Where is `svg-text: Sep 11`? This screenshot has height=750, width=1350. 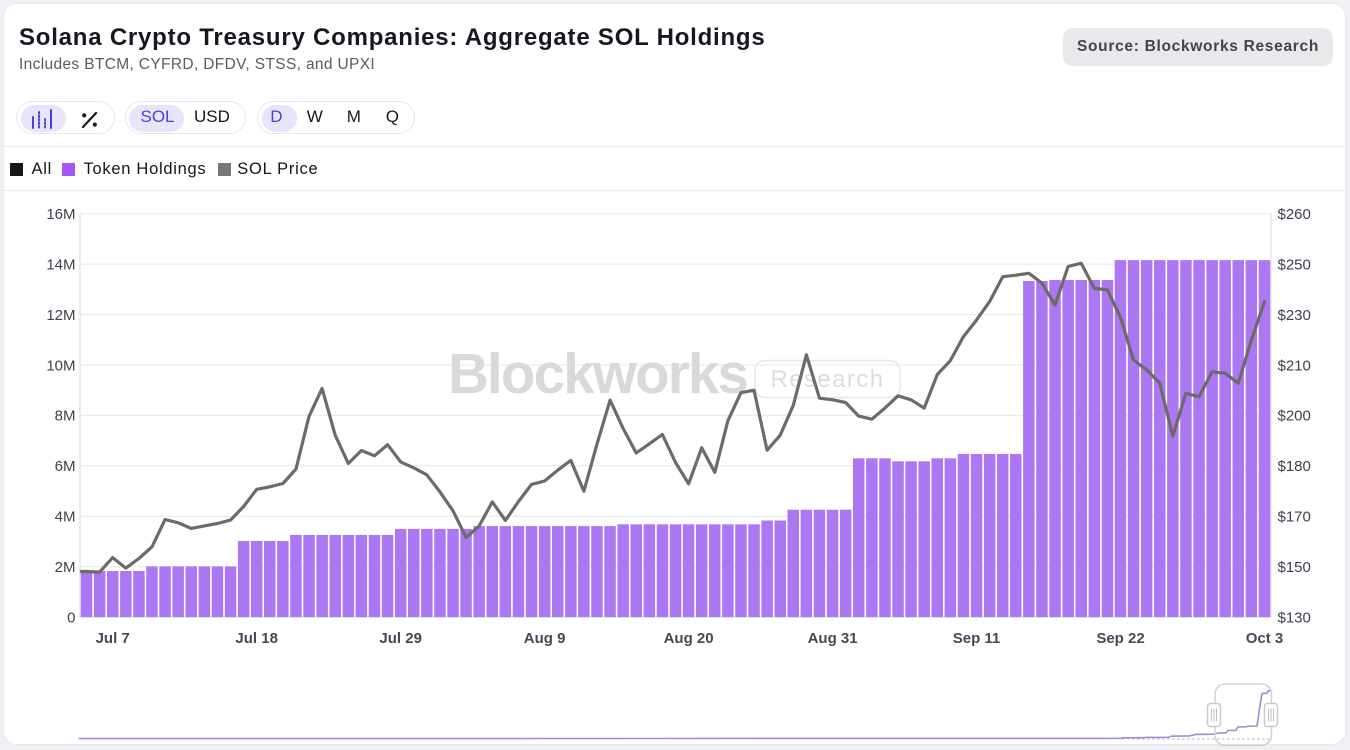
svg-text: Sep 11 is located at coordinates (977, 638).